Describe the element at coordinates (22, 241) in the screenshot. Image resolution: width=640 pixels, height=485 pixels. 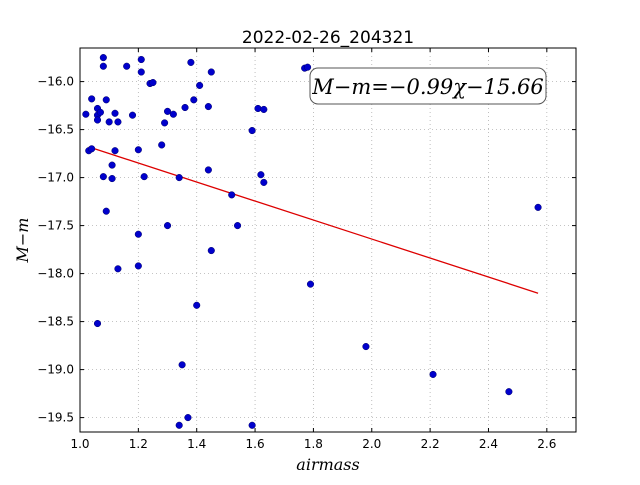
I see `y-axis-label: M−m` at that location.